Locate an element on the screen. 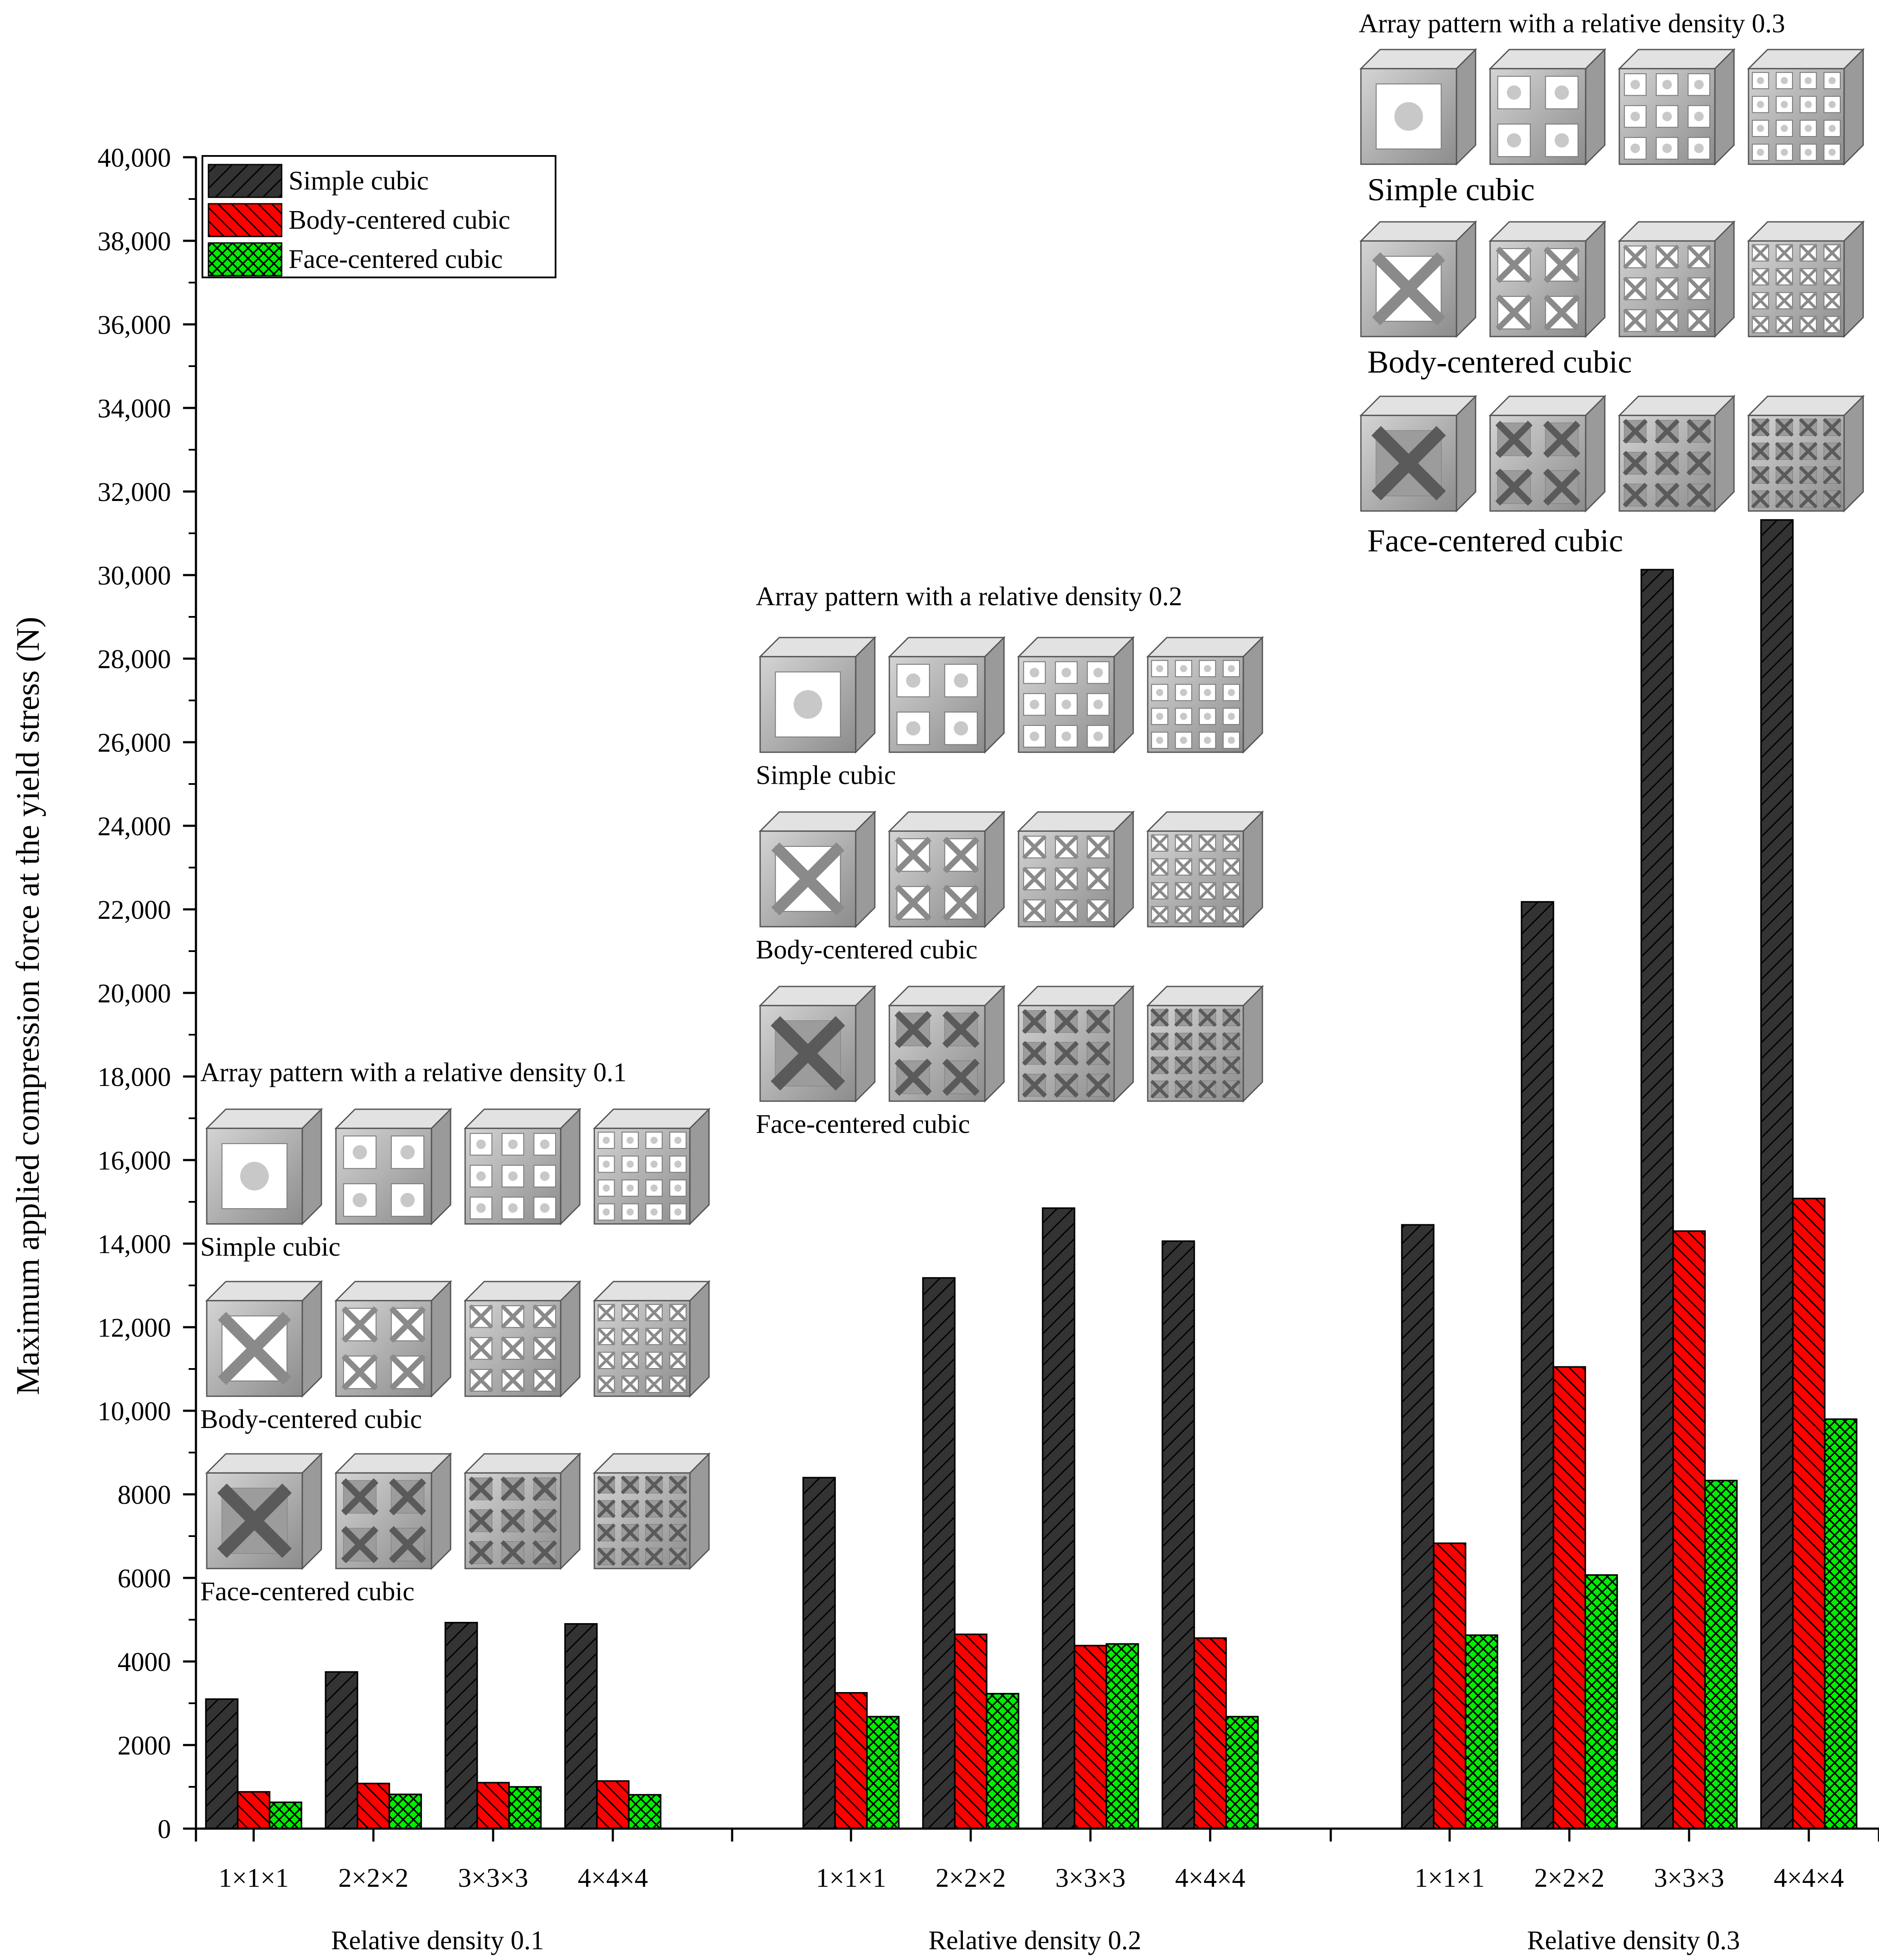  legend-swatch is located at coordinates (245, 181).